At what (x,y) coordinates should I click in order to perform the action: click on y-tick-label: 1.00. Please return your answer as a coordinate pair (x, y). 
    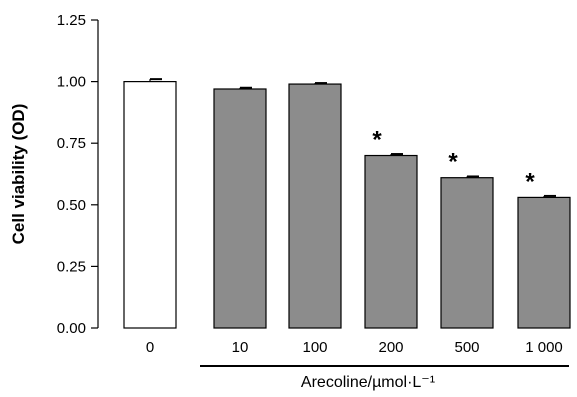
    Looking at the image, I should click on (71, 82).